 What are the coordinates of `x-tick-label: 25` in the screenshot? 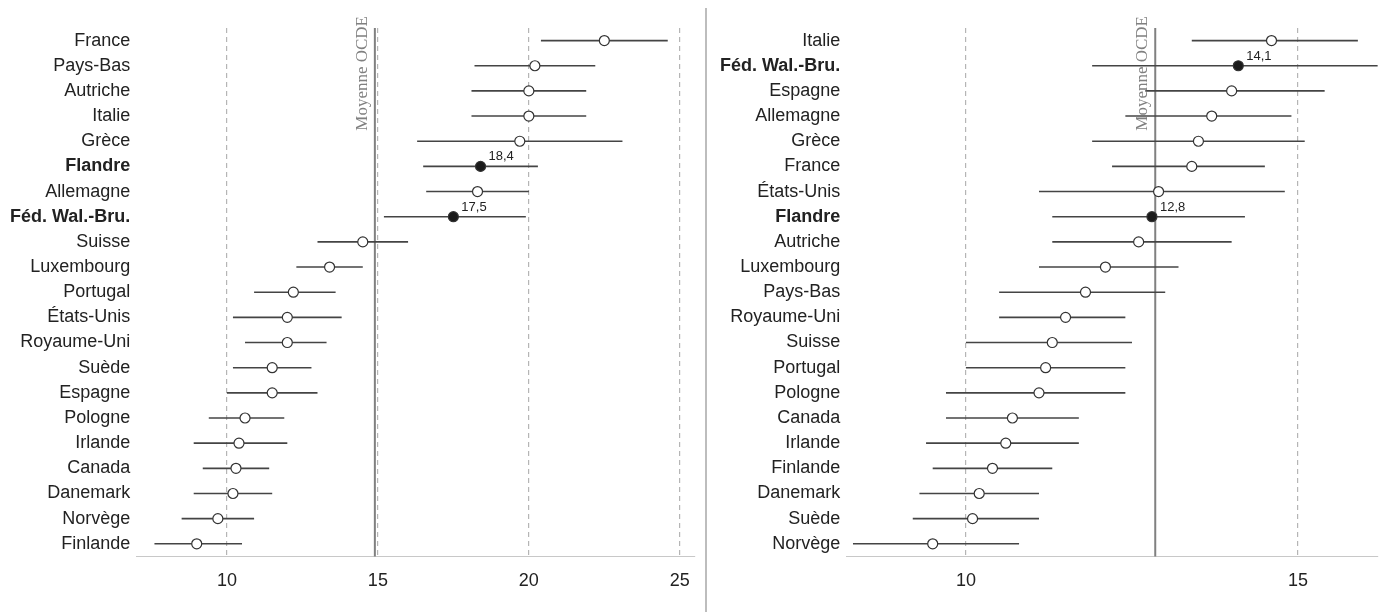 It's located at (679, 580).